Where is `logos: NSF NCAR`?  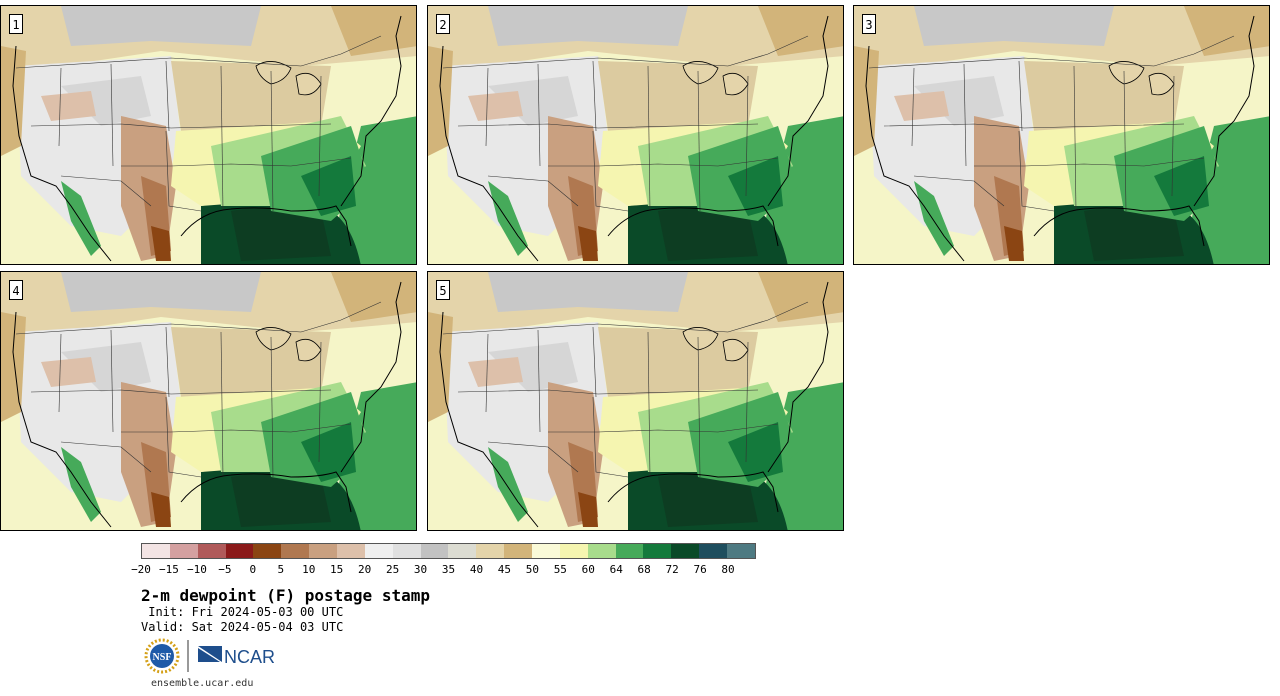 logos: NSF NCAR is located at coordinates (209, 656).